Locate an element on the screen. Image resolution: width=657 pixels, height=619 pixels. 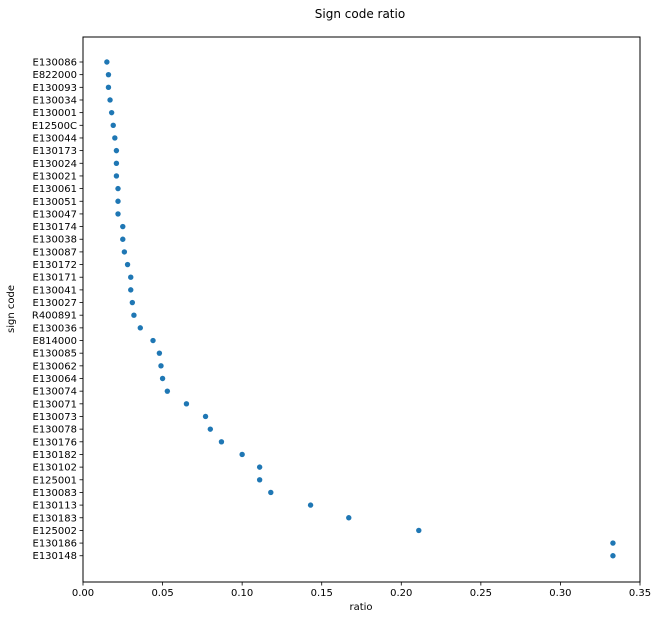
y-tick-label: E130085 is located at coordinates (55, 354).